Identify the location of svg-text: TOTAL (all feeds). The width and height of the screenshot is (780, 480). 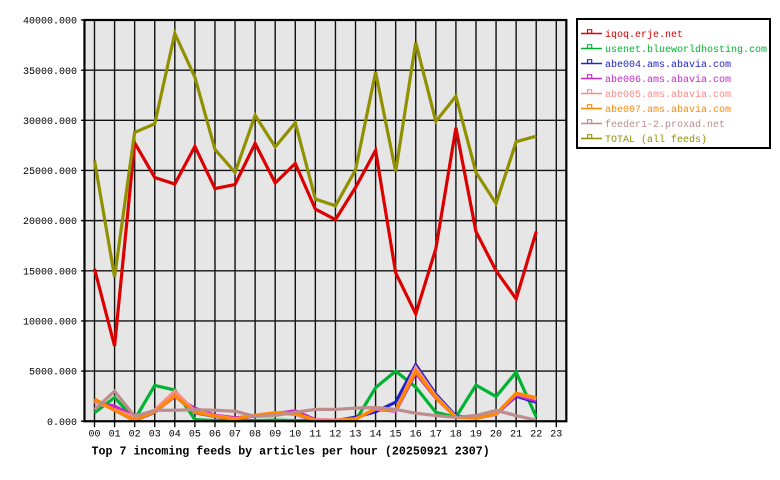
(656, 140).